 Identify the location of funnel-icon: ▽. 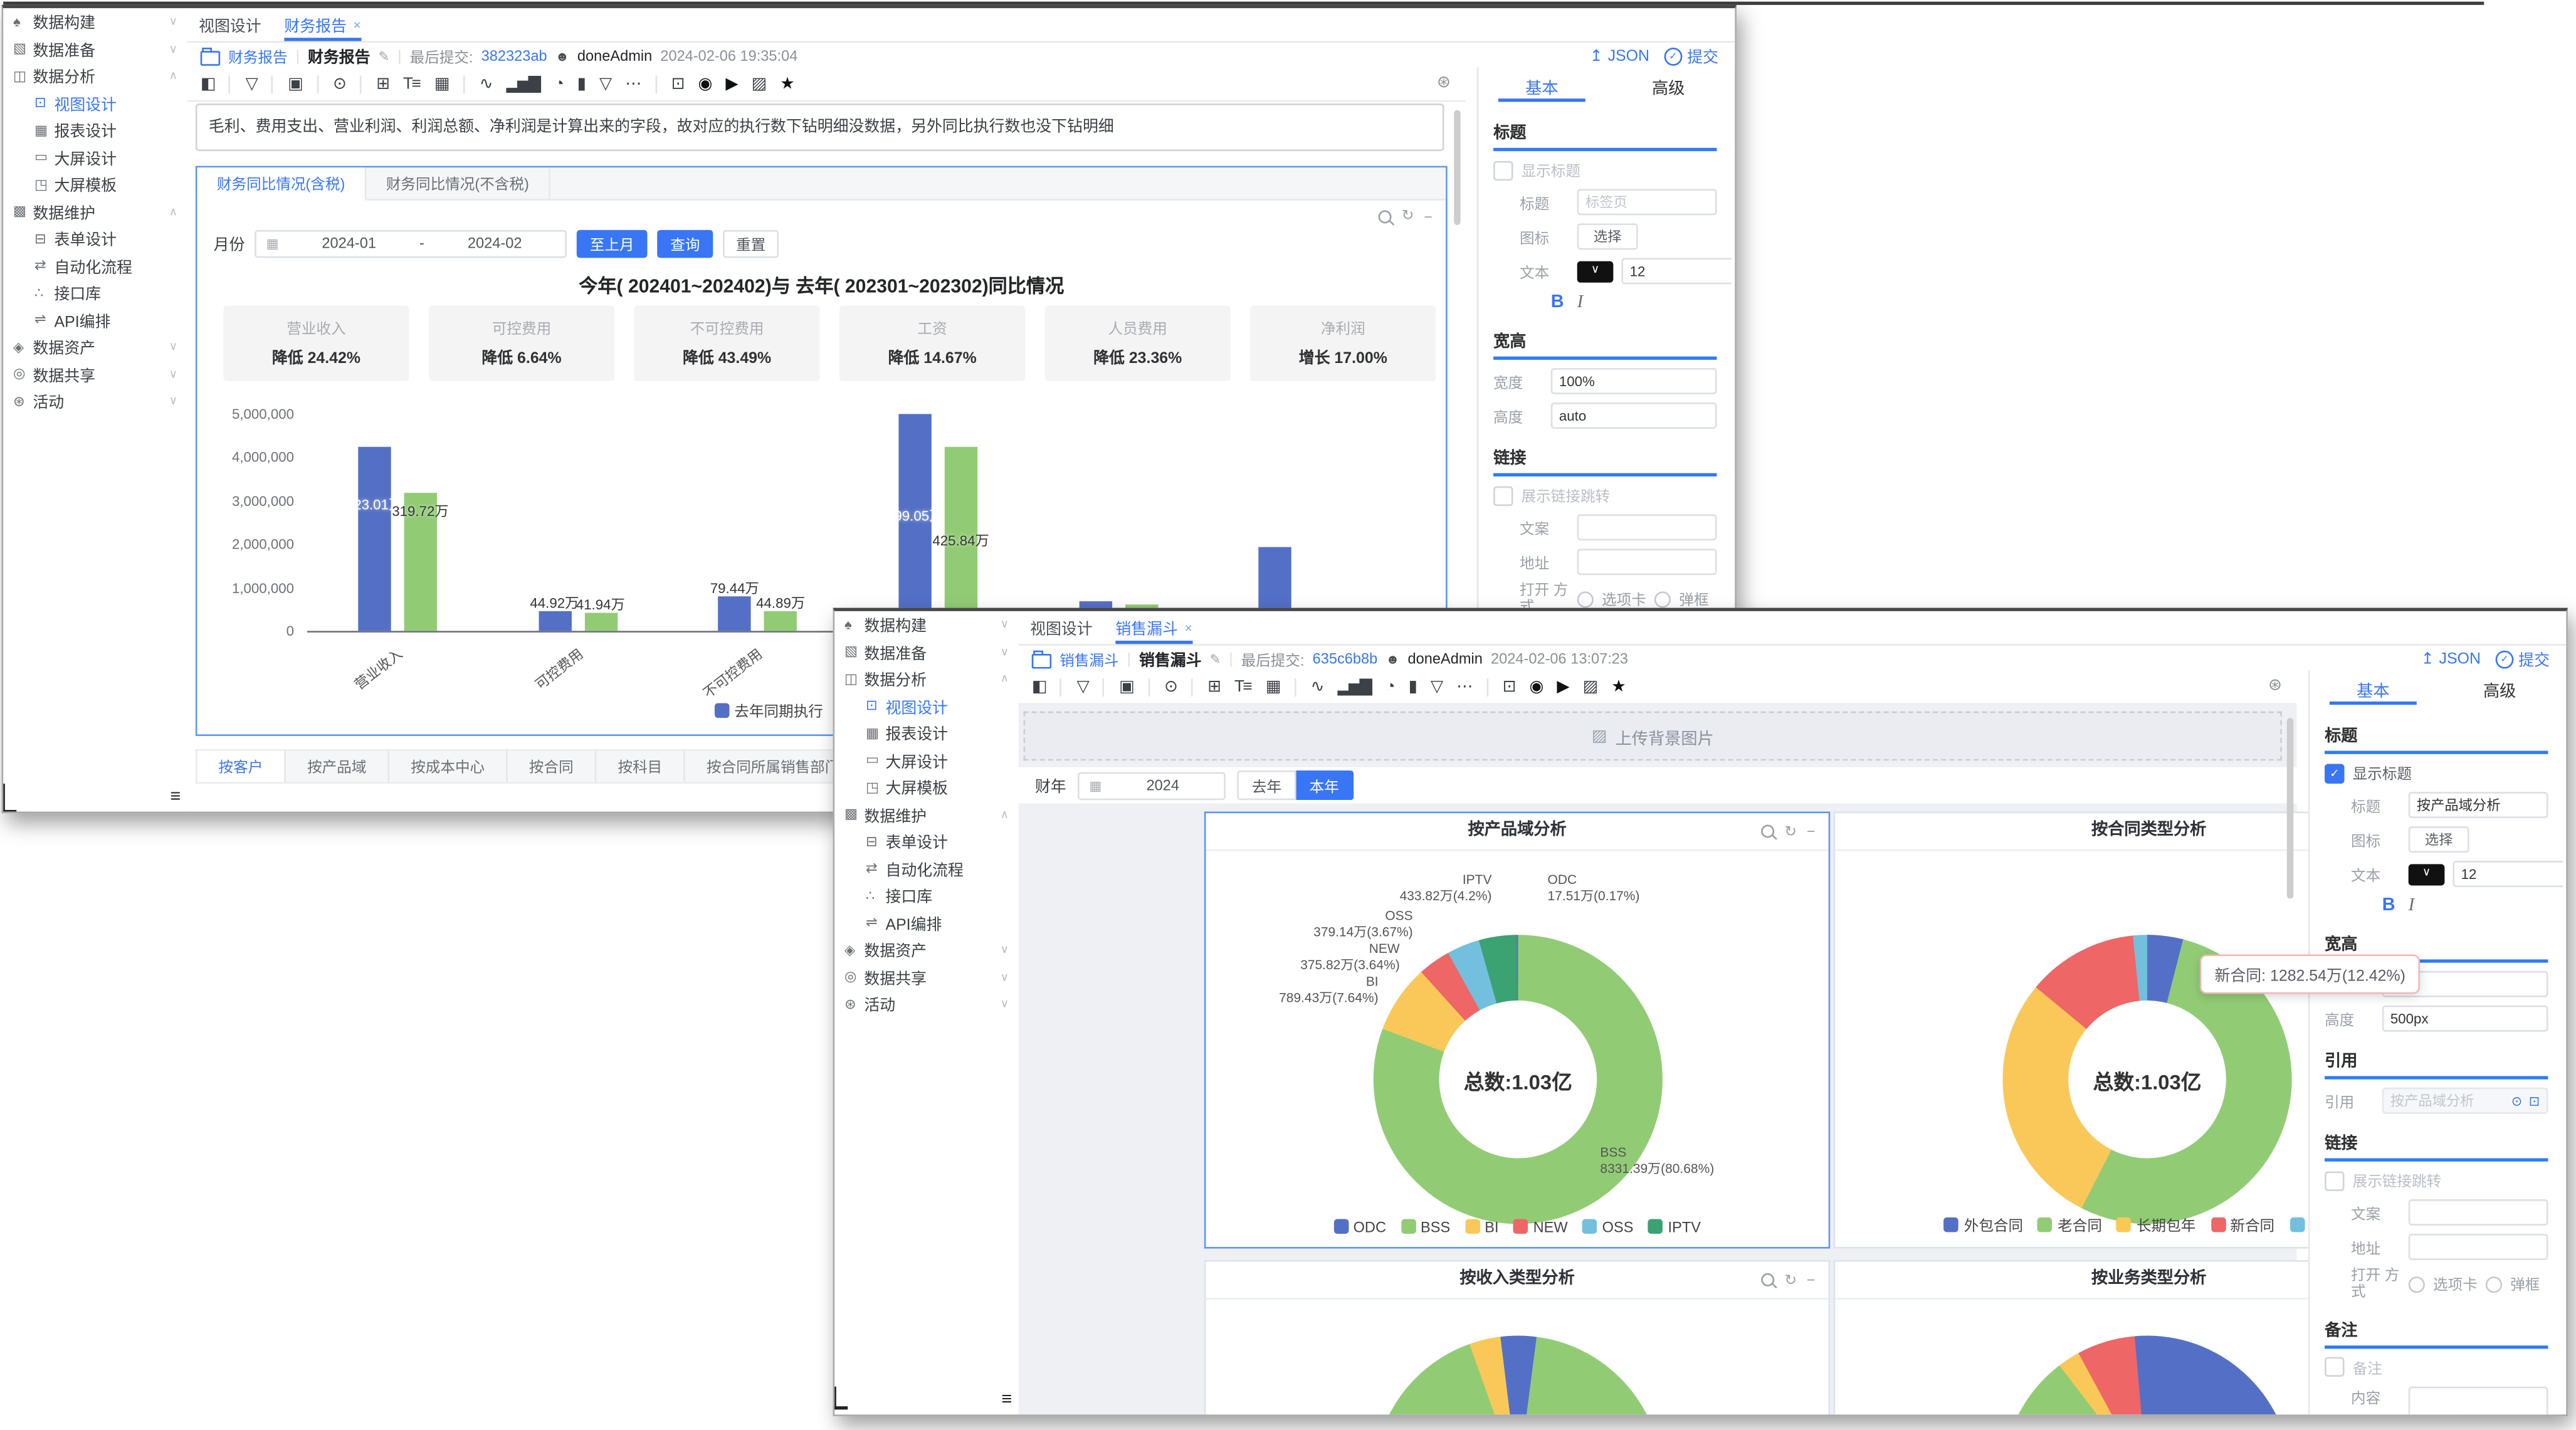
(605, 84).